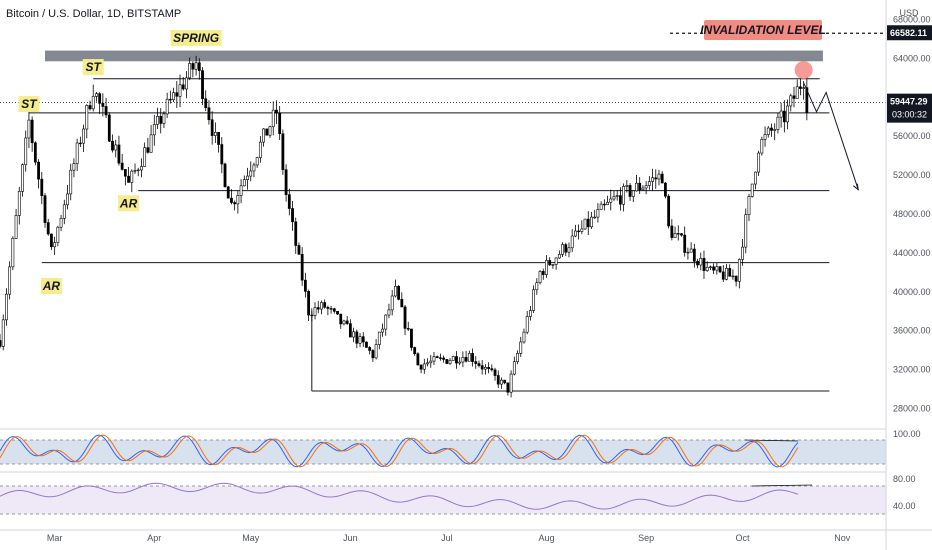 This screenshot has height=550, width=932. I want to click on x-tick-label: Jul, so click(447, 538).